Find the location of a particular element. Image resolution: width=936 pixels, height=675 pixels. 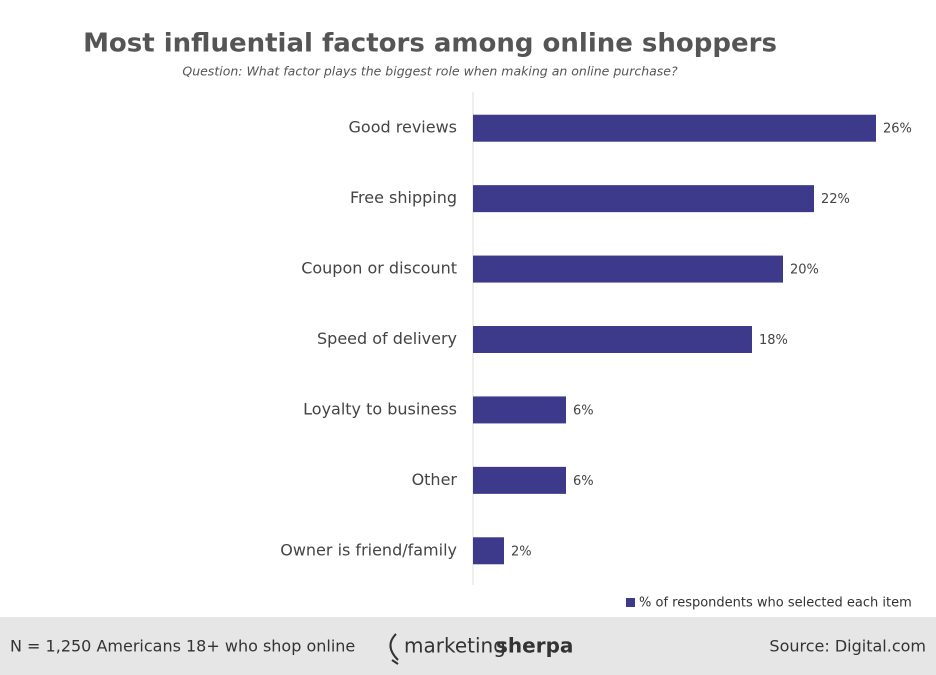

legend-label: % of respondents who selected each item is located at coordinates (775, 603).